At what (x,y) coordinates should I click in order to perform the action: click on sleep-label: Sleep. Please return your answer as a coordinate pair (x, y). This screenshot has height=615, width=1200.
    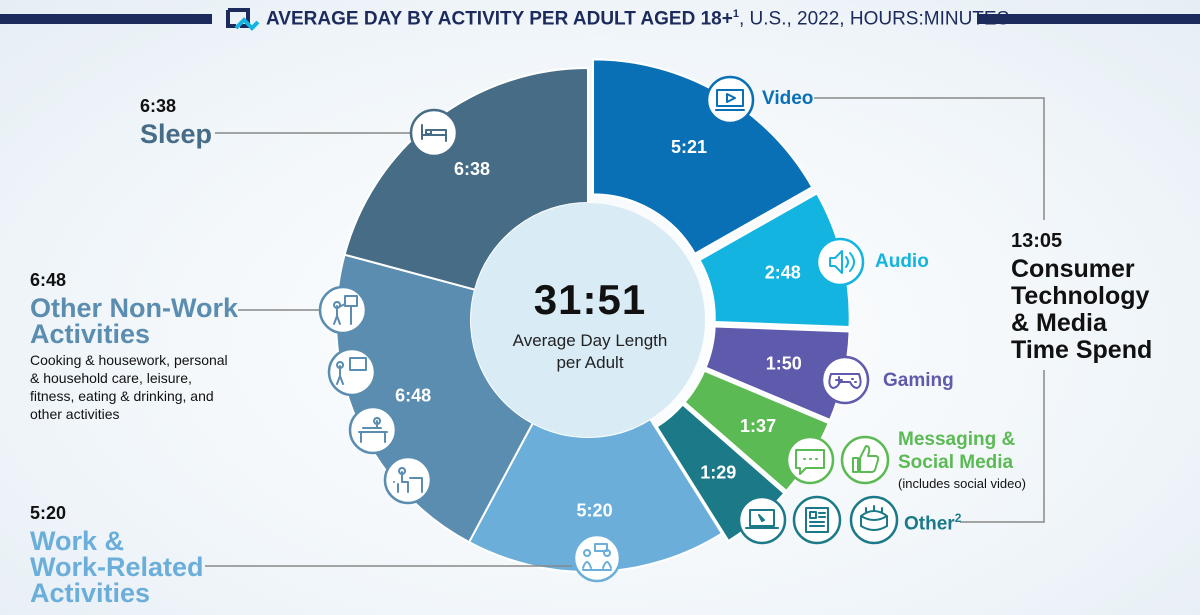
    Looking at the image, I should click on (176, 134).